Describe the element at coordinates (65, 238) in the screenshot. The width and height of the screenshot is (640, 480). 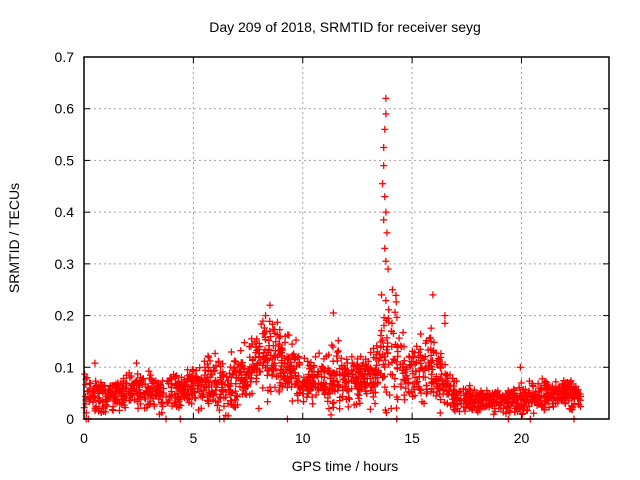
I see `y-tick-labels: 0 0.1 0.2 0.3 0.4 0.5 0.6 0.7` at that location.